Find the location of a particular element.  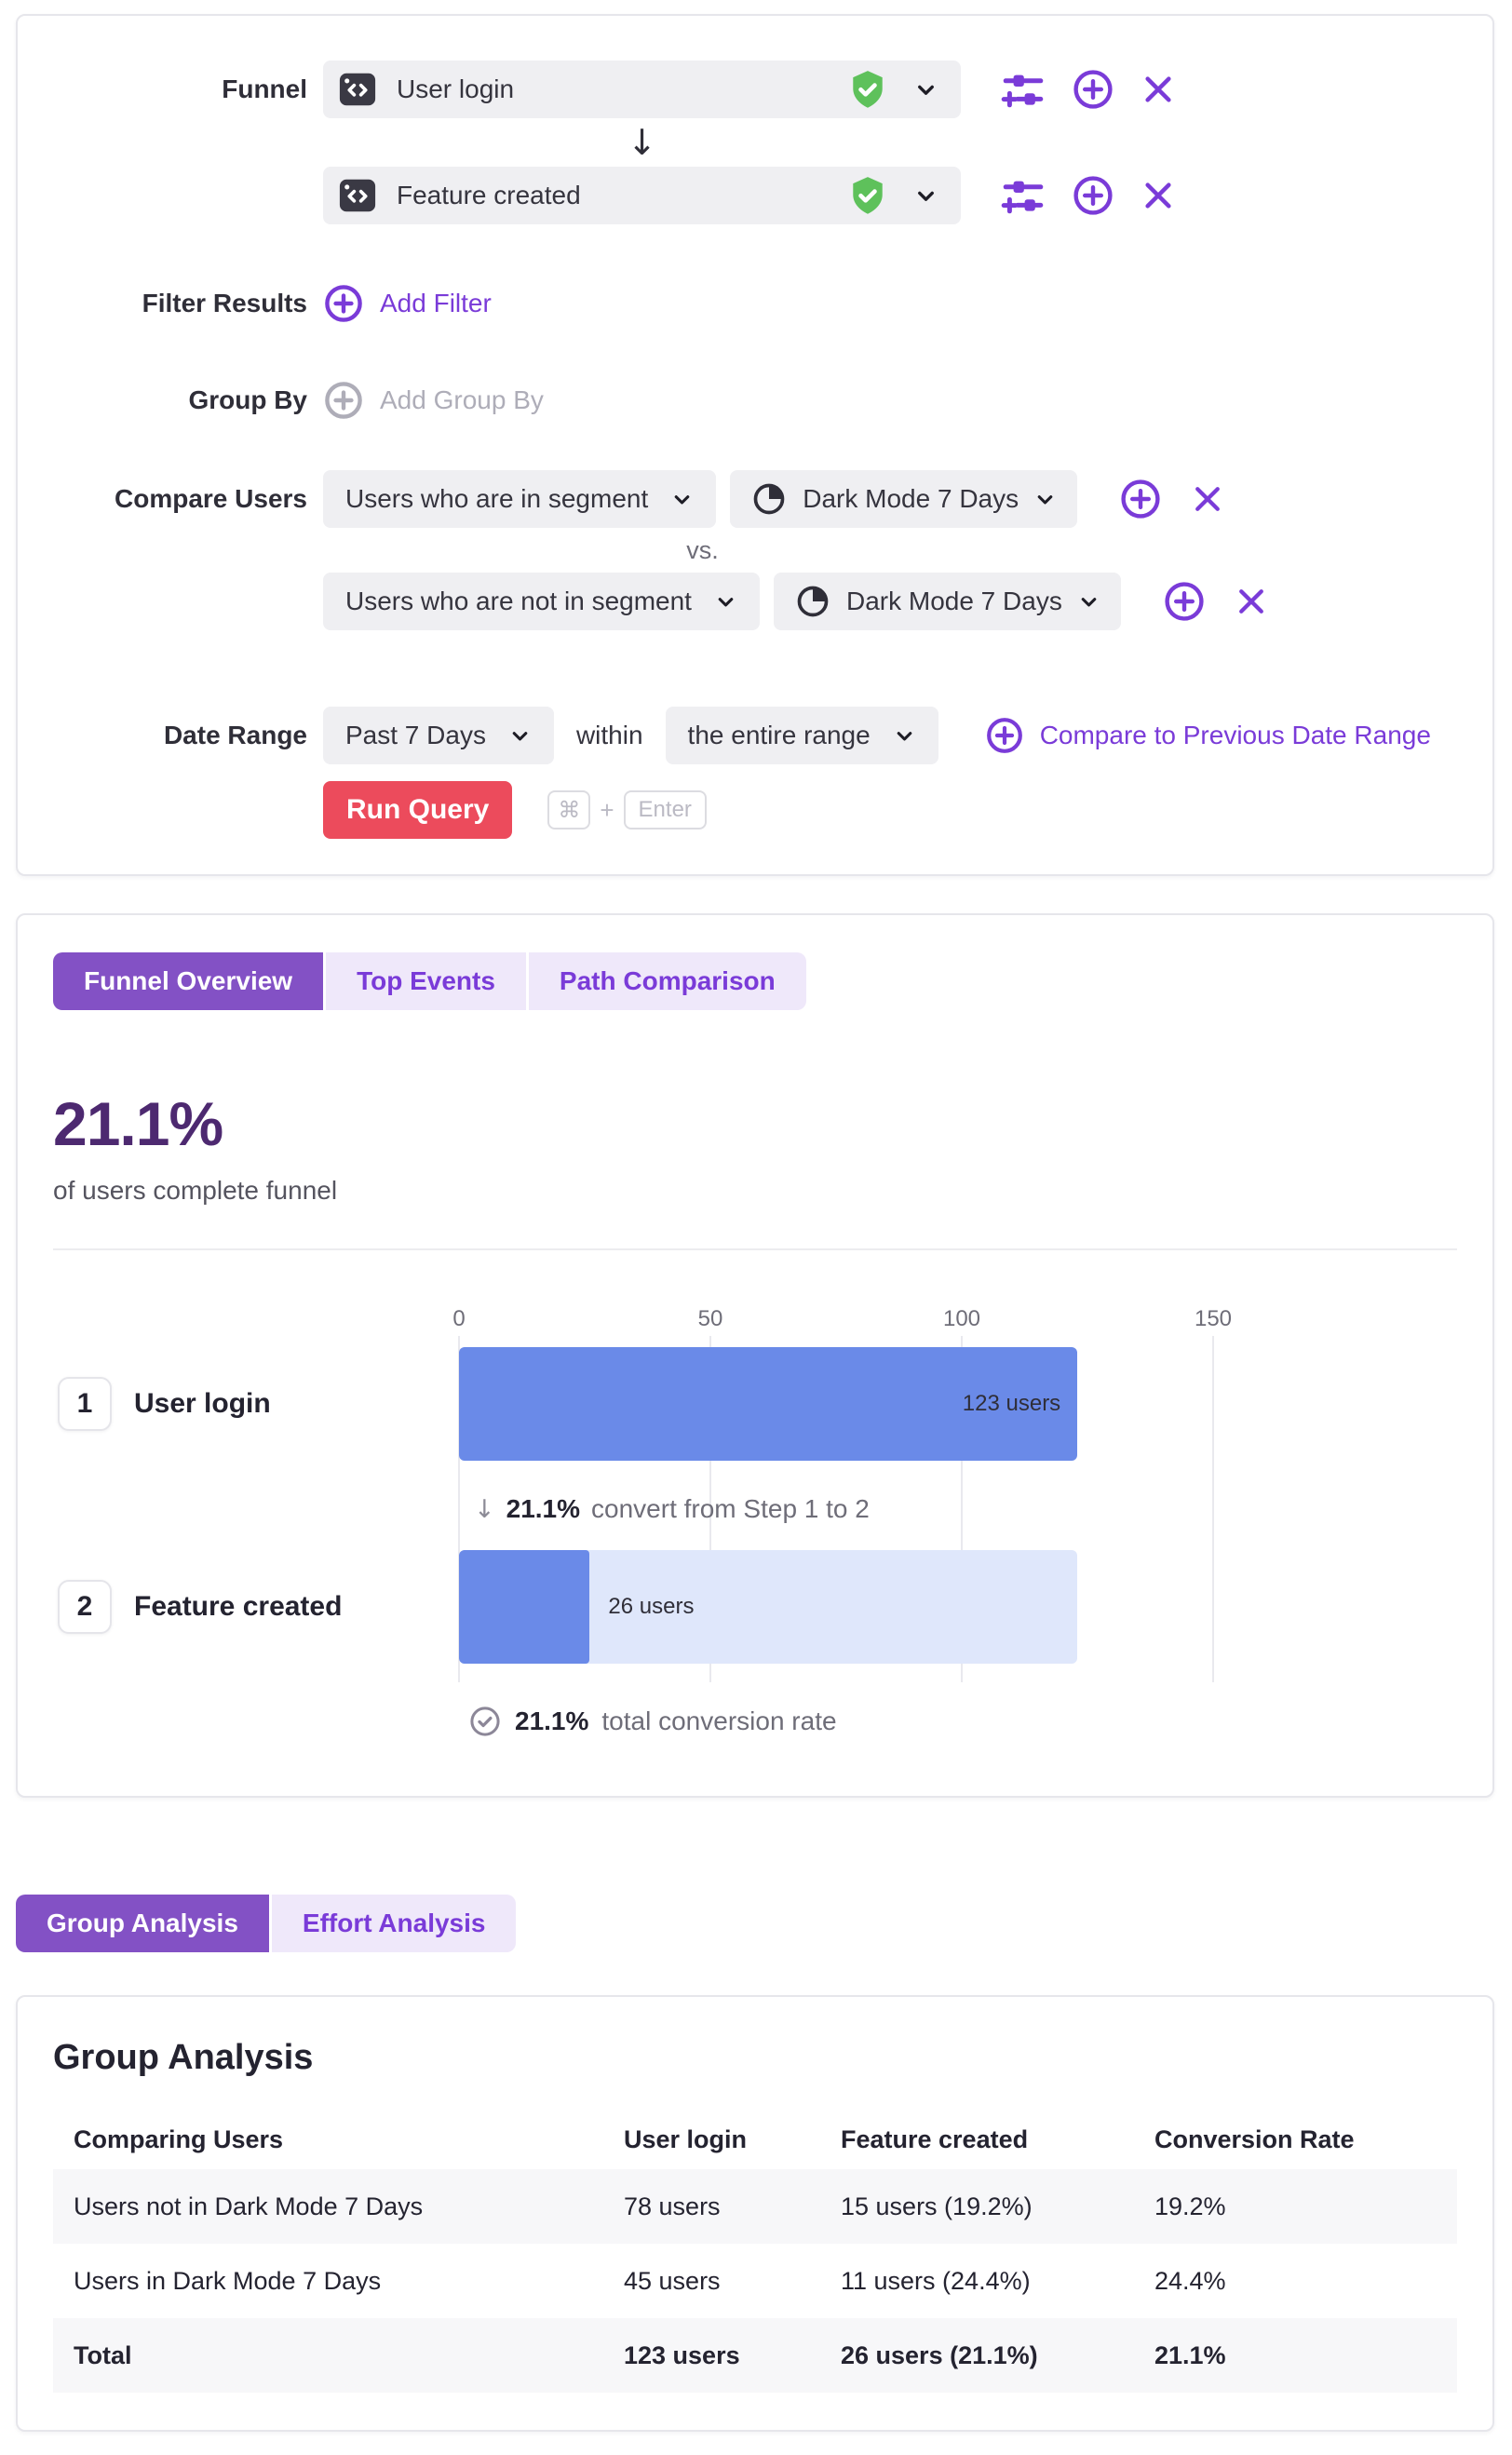

x-axis-tick: 150 is located at coordinates (1213, 1318).